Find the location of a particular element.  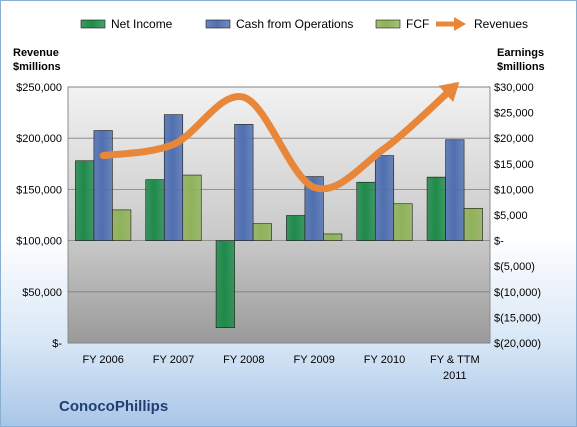

left-tick-label: $100,000 is located at coordinates (39, 242).